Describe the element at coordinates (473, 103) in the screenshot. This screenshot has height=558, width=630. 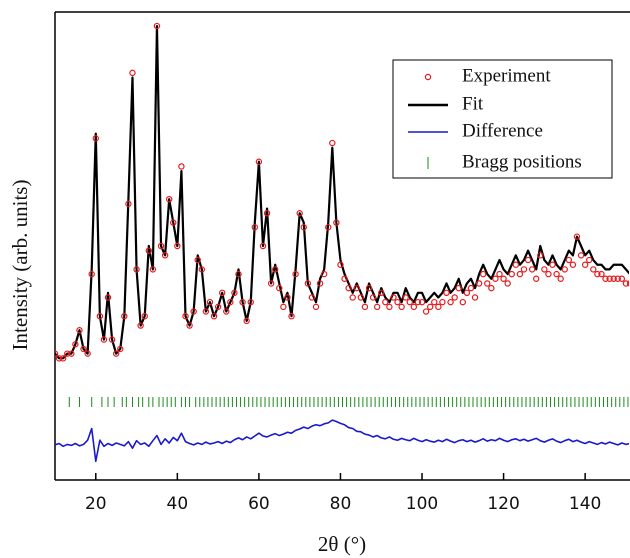
I see `legend-label: Fit` at that location.